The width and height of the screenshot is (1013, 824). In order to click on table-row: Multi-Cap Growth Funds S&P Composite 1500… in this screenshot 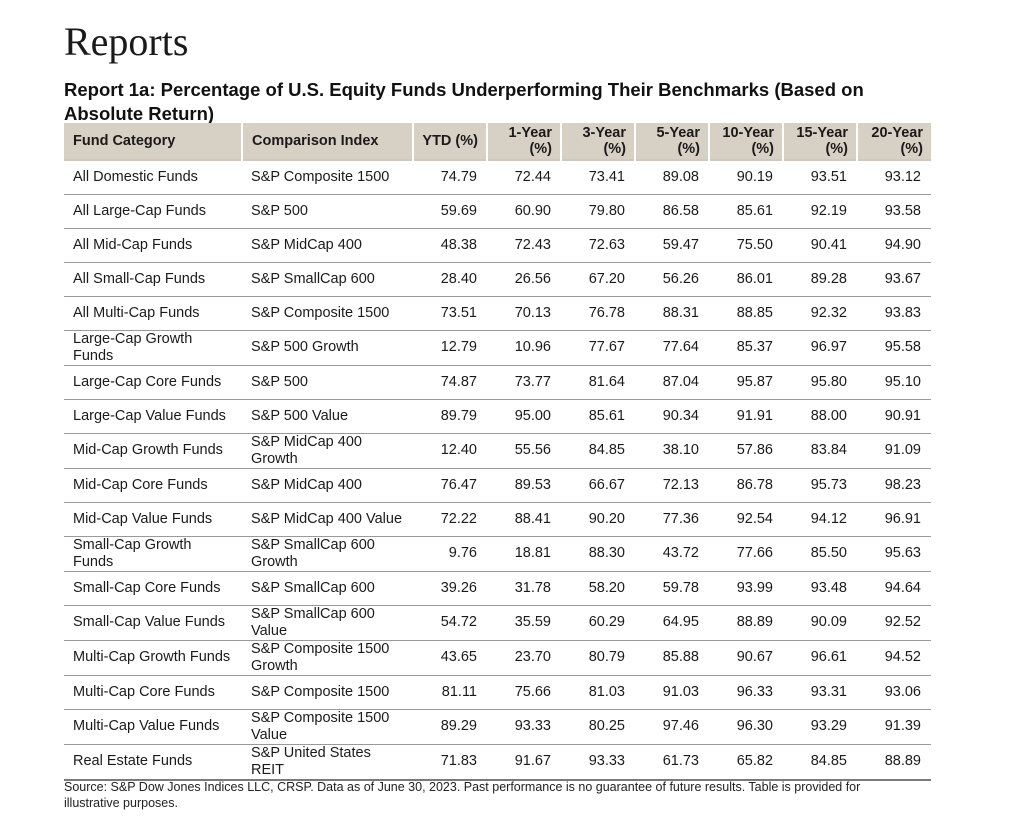, I will do `click(497, 658)`.